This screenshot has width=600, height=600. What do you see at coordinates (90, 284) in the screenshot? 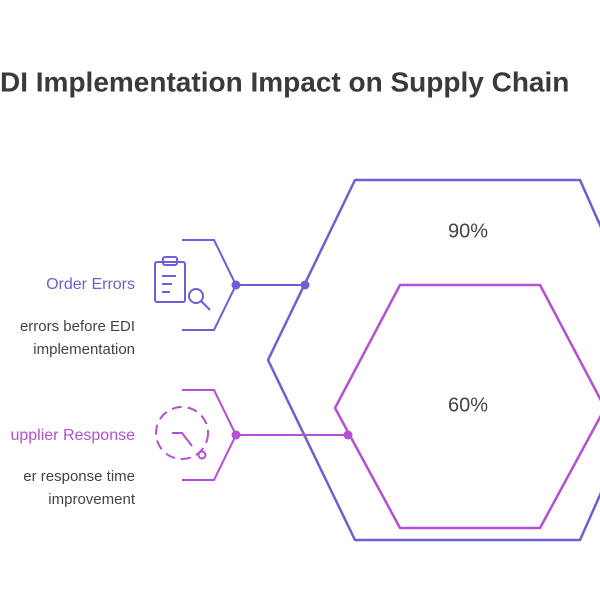
I see `item-label: Order Errors` at bounding box center [90, 284].